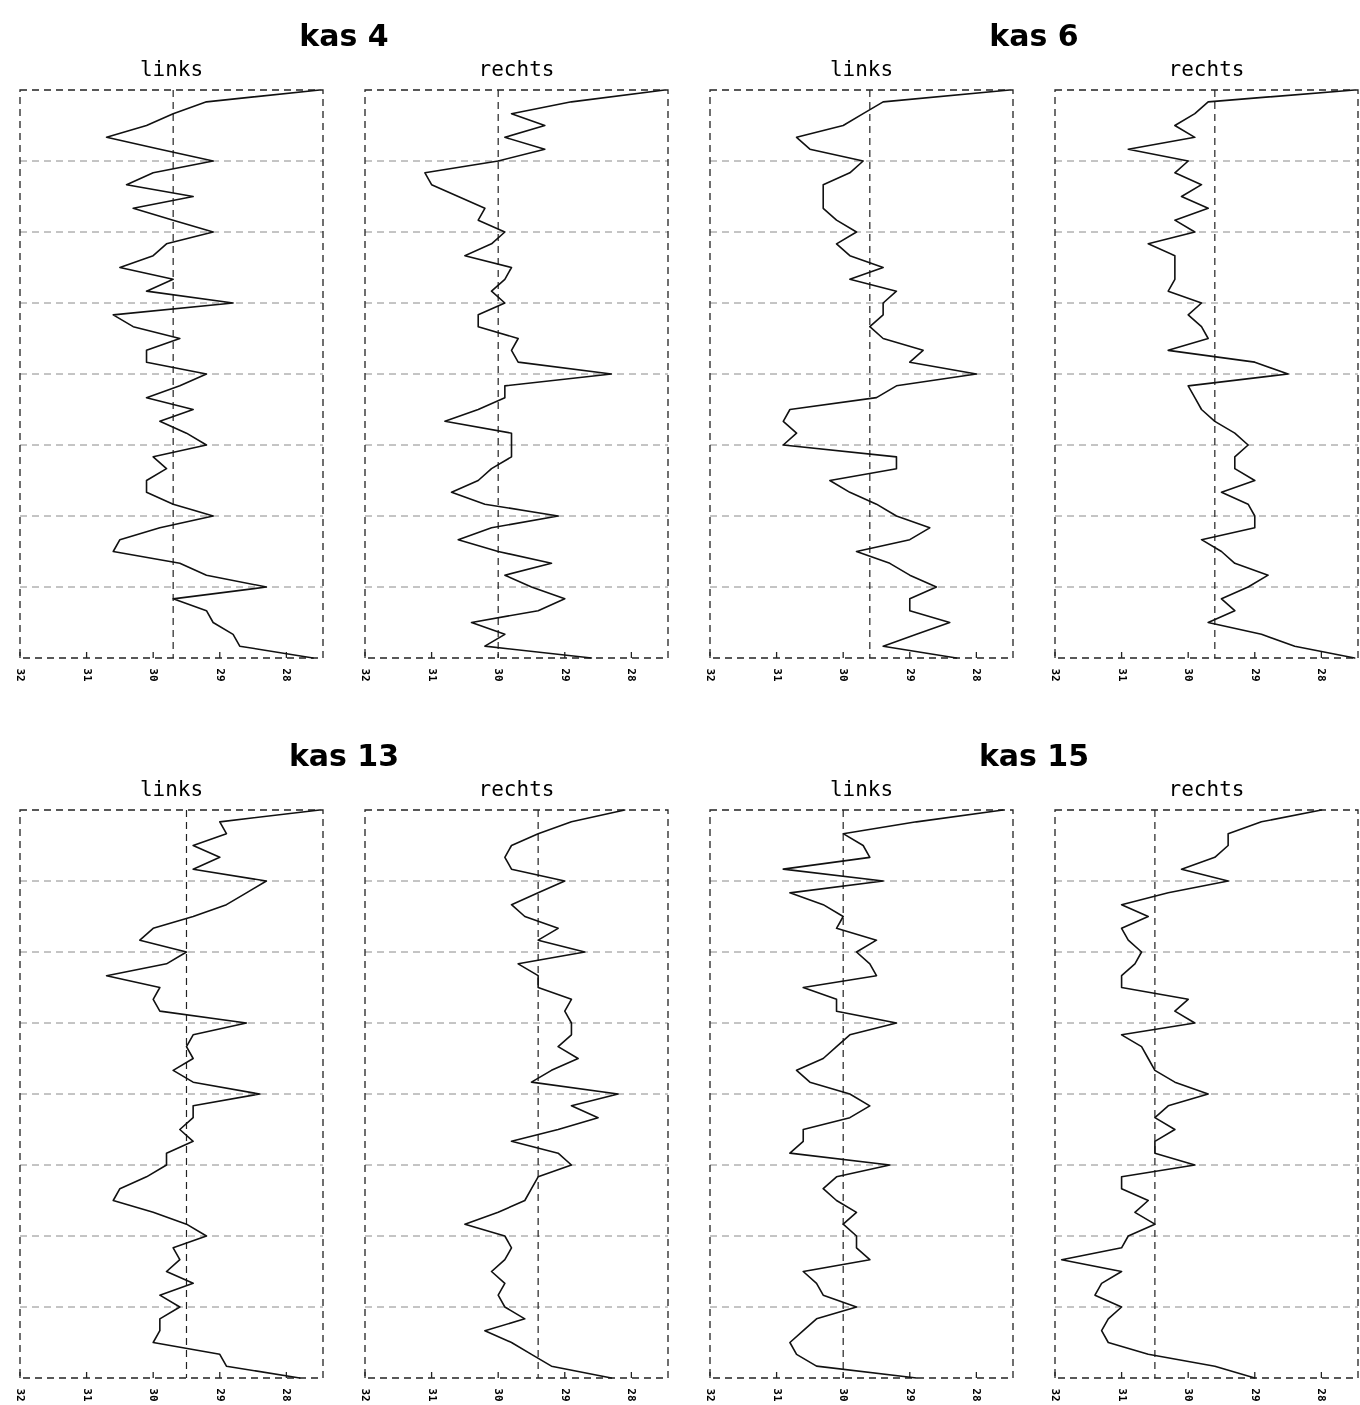 This screenshot has width=1360, height=1405. Describe the element at coordinates (344, 755) in the screenshot. I see `chart-title: kas 13` at that location.